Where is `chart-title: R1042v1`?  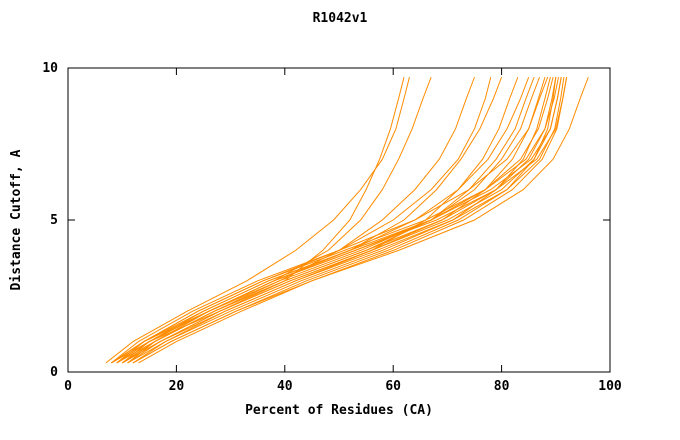 chart-title: R1042v1 is located at coordinates (340, 18).